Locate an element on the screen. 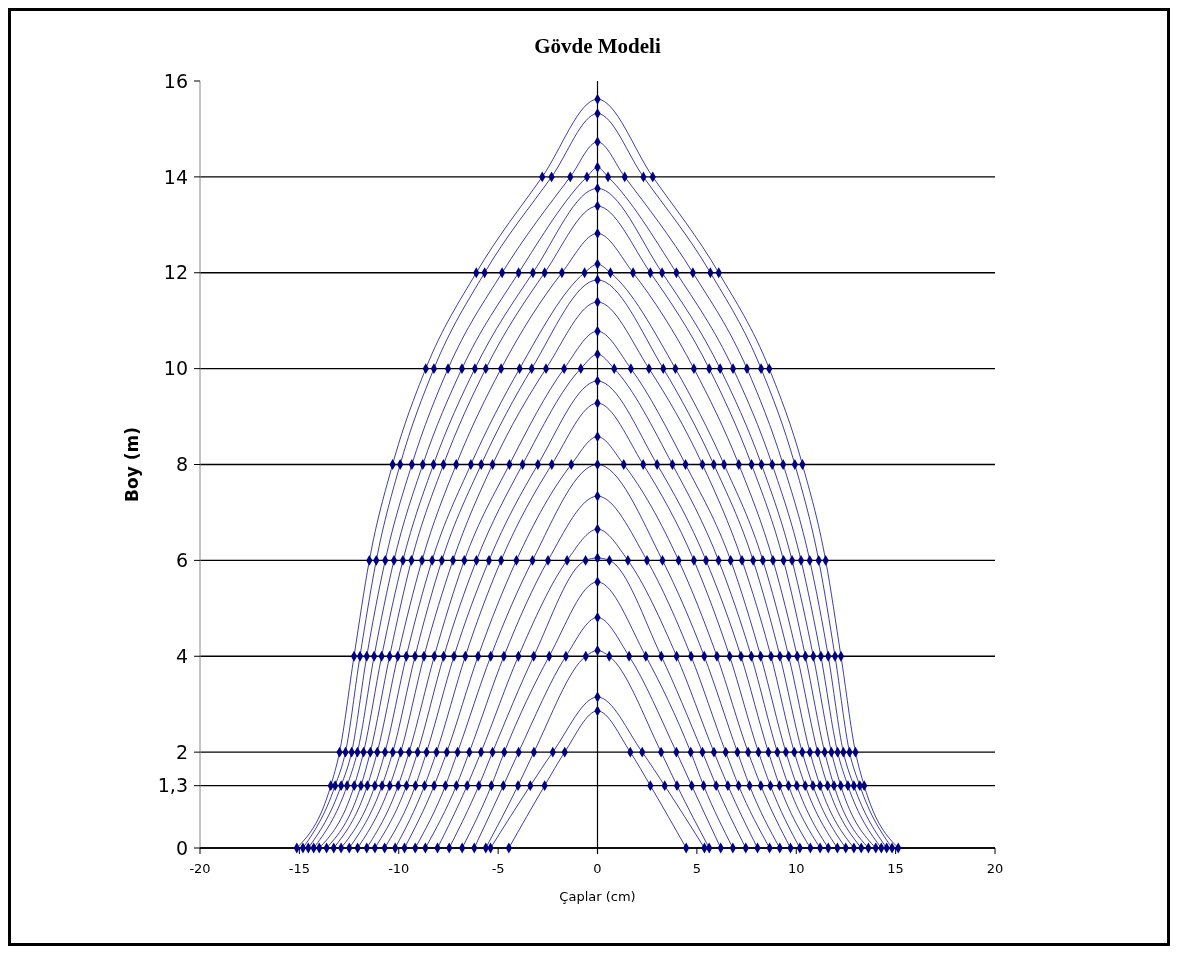  y-tick-label: 2 is located at coordinates (181, 751).